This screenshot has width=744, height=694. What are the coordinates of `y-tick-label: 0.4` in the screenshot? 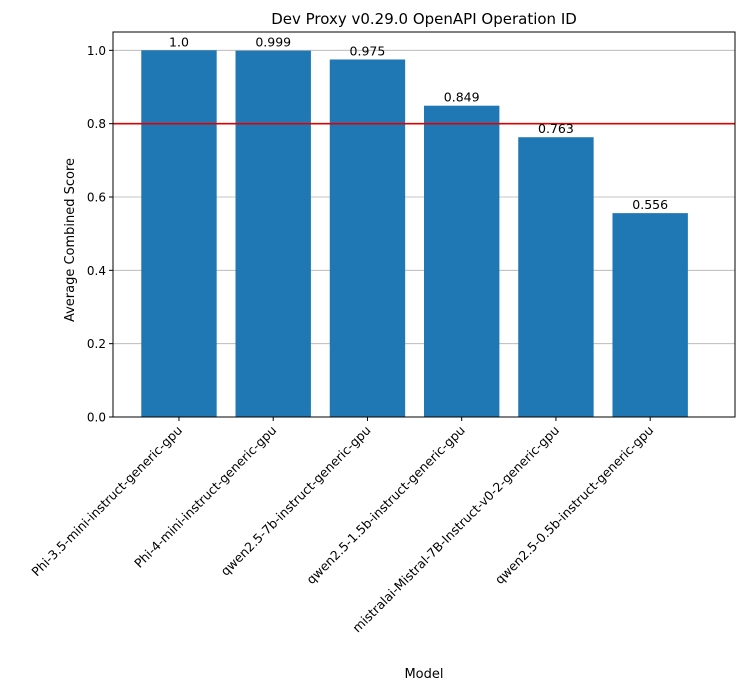 It's located at (96, 271).